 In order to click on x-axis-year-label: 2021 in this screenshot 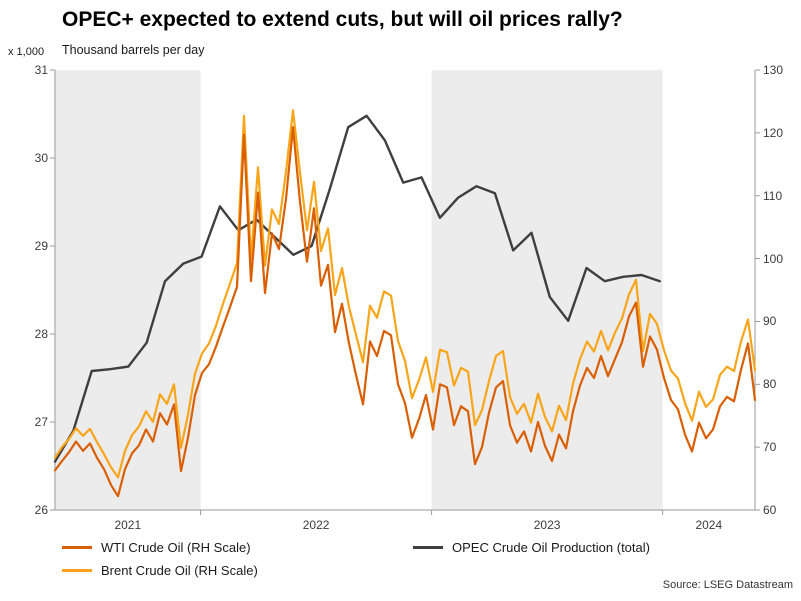, I will do `click(128, 525)`.